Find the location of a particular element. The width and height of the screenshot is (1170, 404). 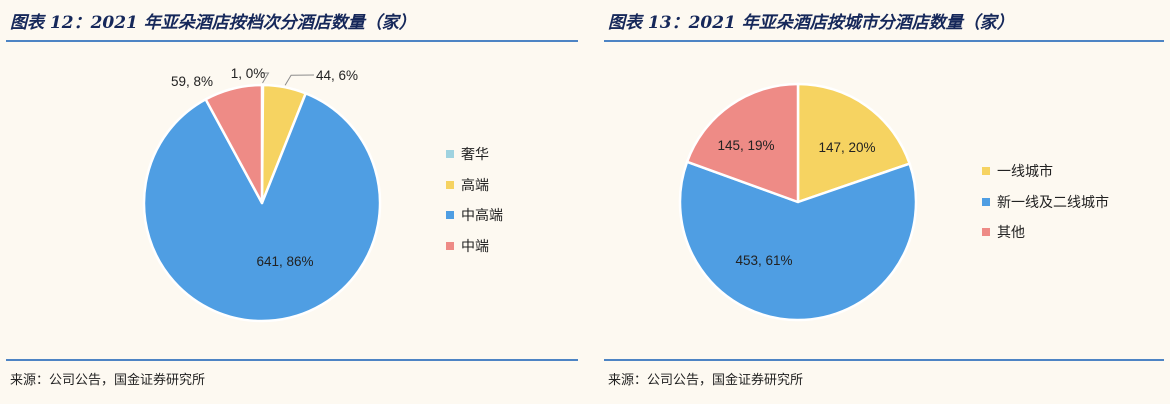

legend-item: 高端 is located at coordinates (474, 185).